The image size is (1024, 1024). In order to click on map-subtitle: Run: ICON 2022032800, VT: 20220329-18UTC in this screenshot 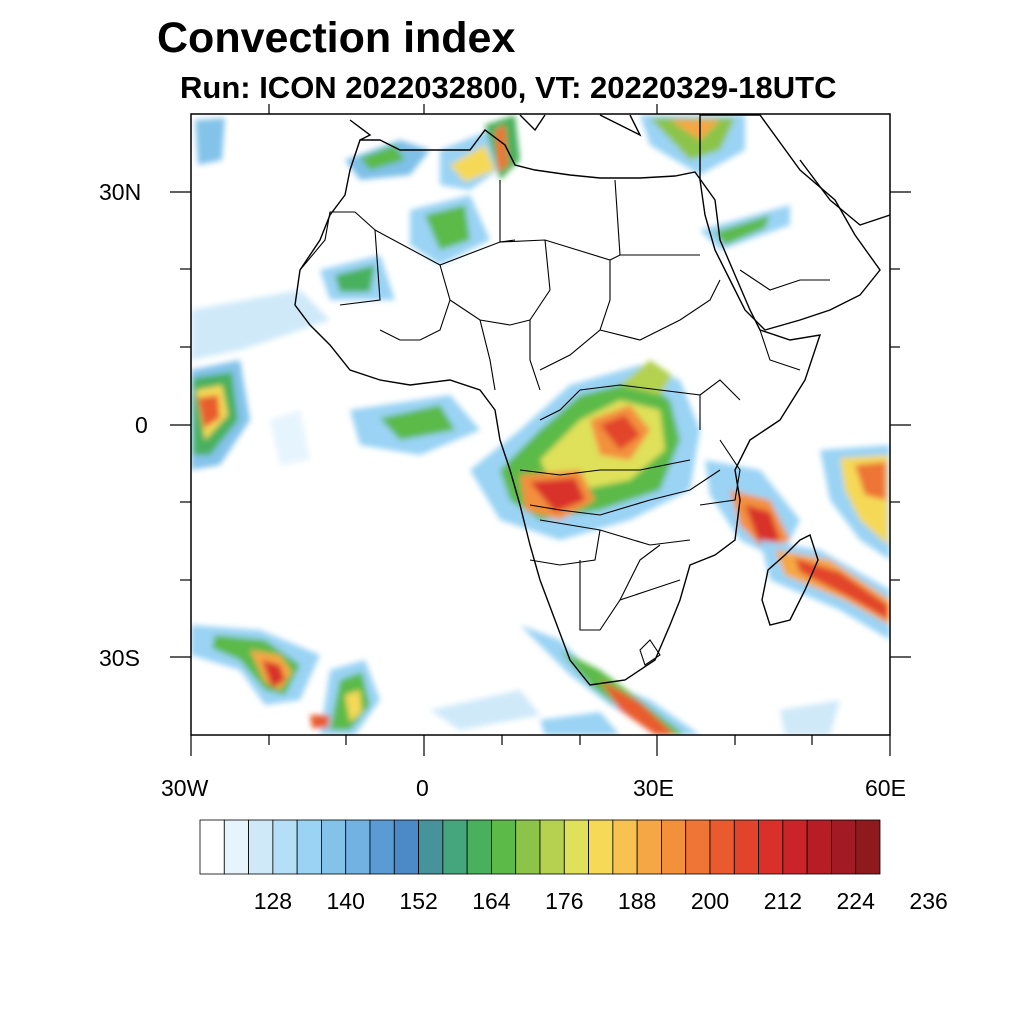, I will do `click(508, 87)`.